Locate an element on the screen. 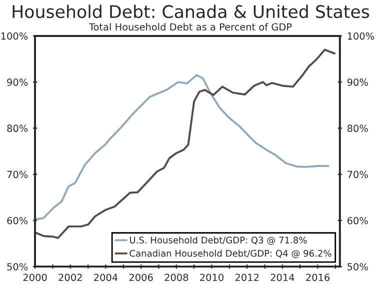  y-tick-label: 80% is located at coordinates (17, 128).